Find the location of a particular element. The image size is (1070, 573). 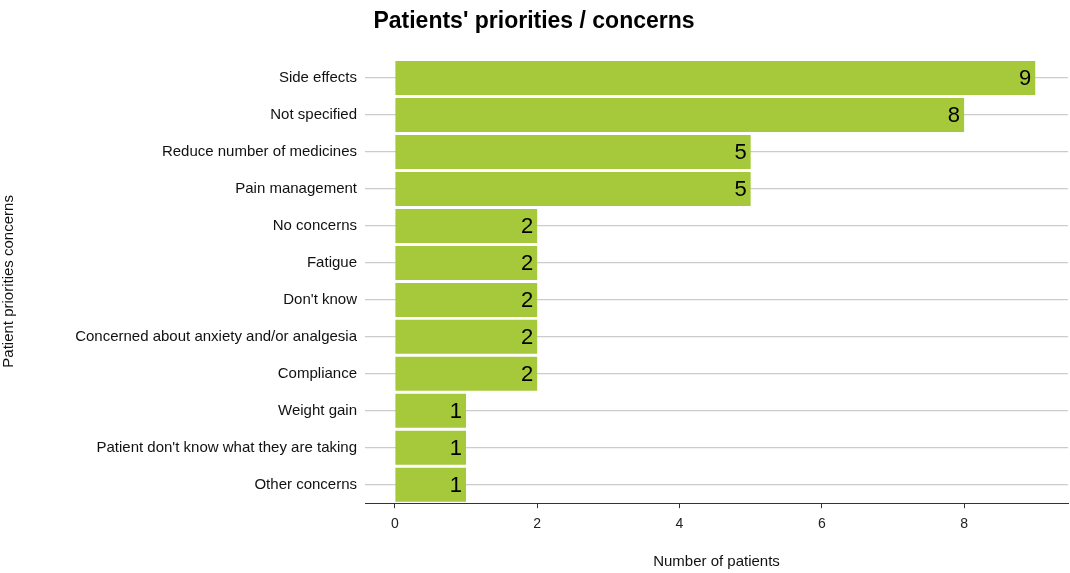

y-tick-label: Patient don't know what they are taking is located at coordinates (226, 446).